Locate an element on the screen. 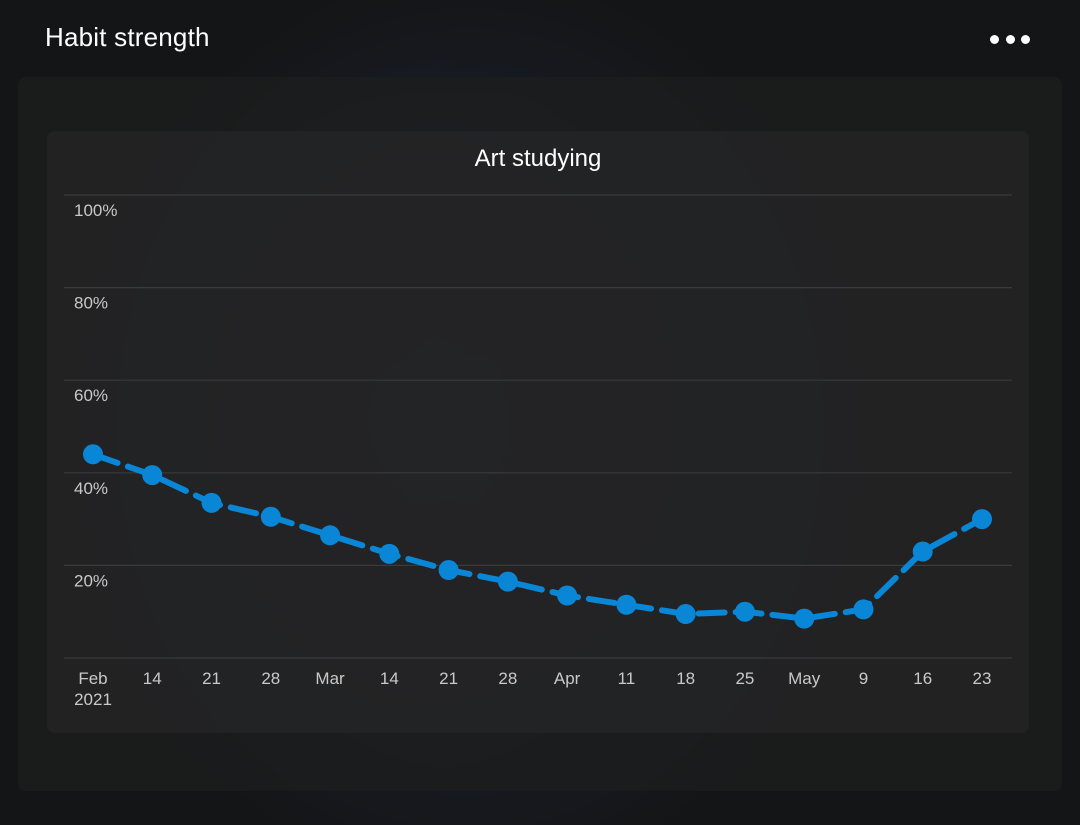 This screenshot has height=825, width=1080. y-tick-label: 20% is located at coordinates (91, 580).